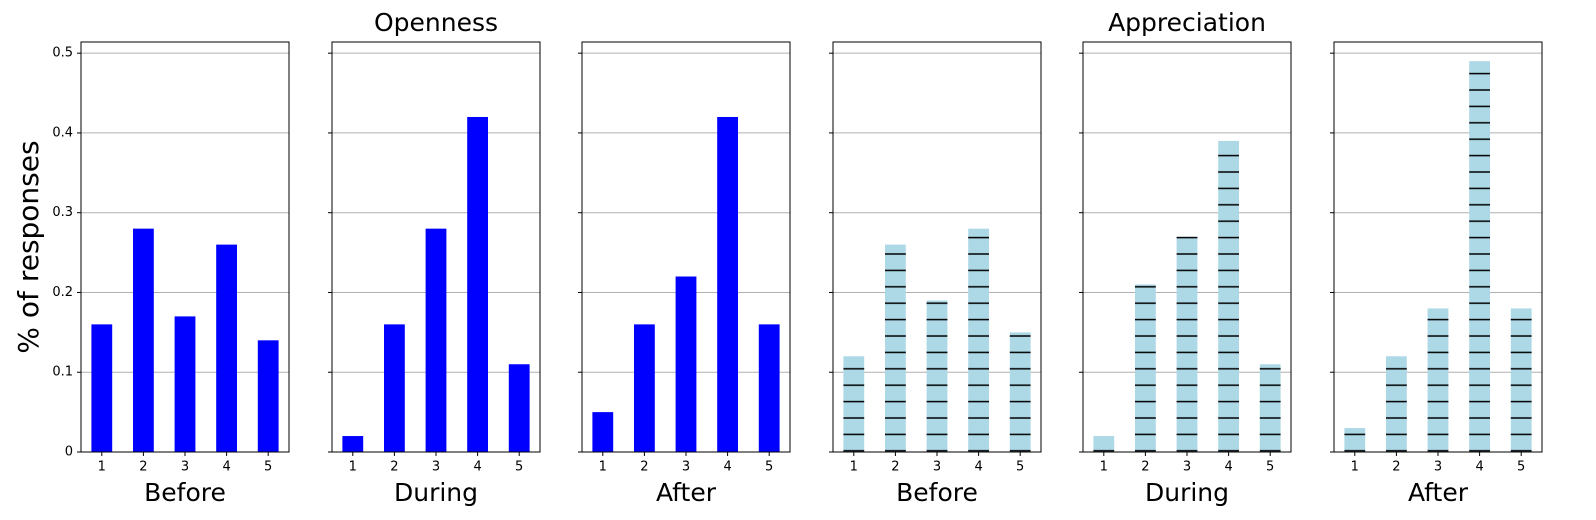 Image resolution: width=1596 pixels, height=520 pixels. Describe the element at coordinates (62, 212) in the screenshot. I see `y-tick-label: 0.3` at that location.